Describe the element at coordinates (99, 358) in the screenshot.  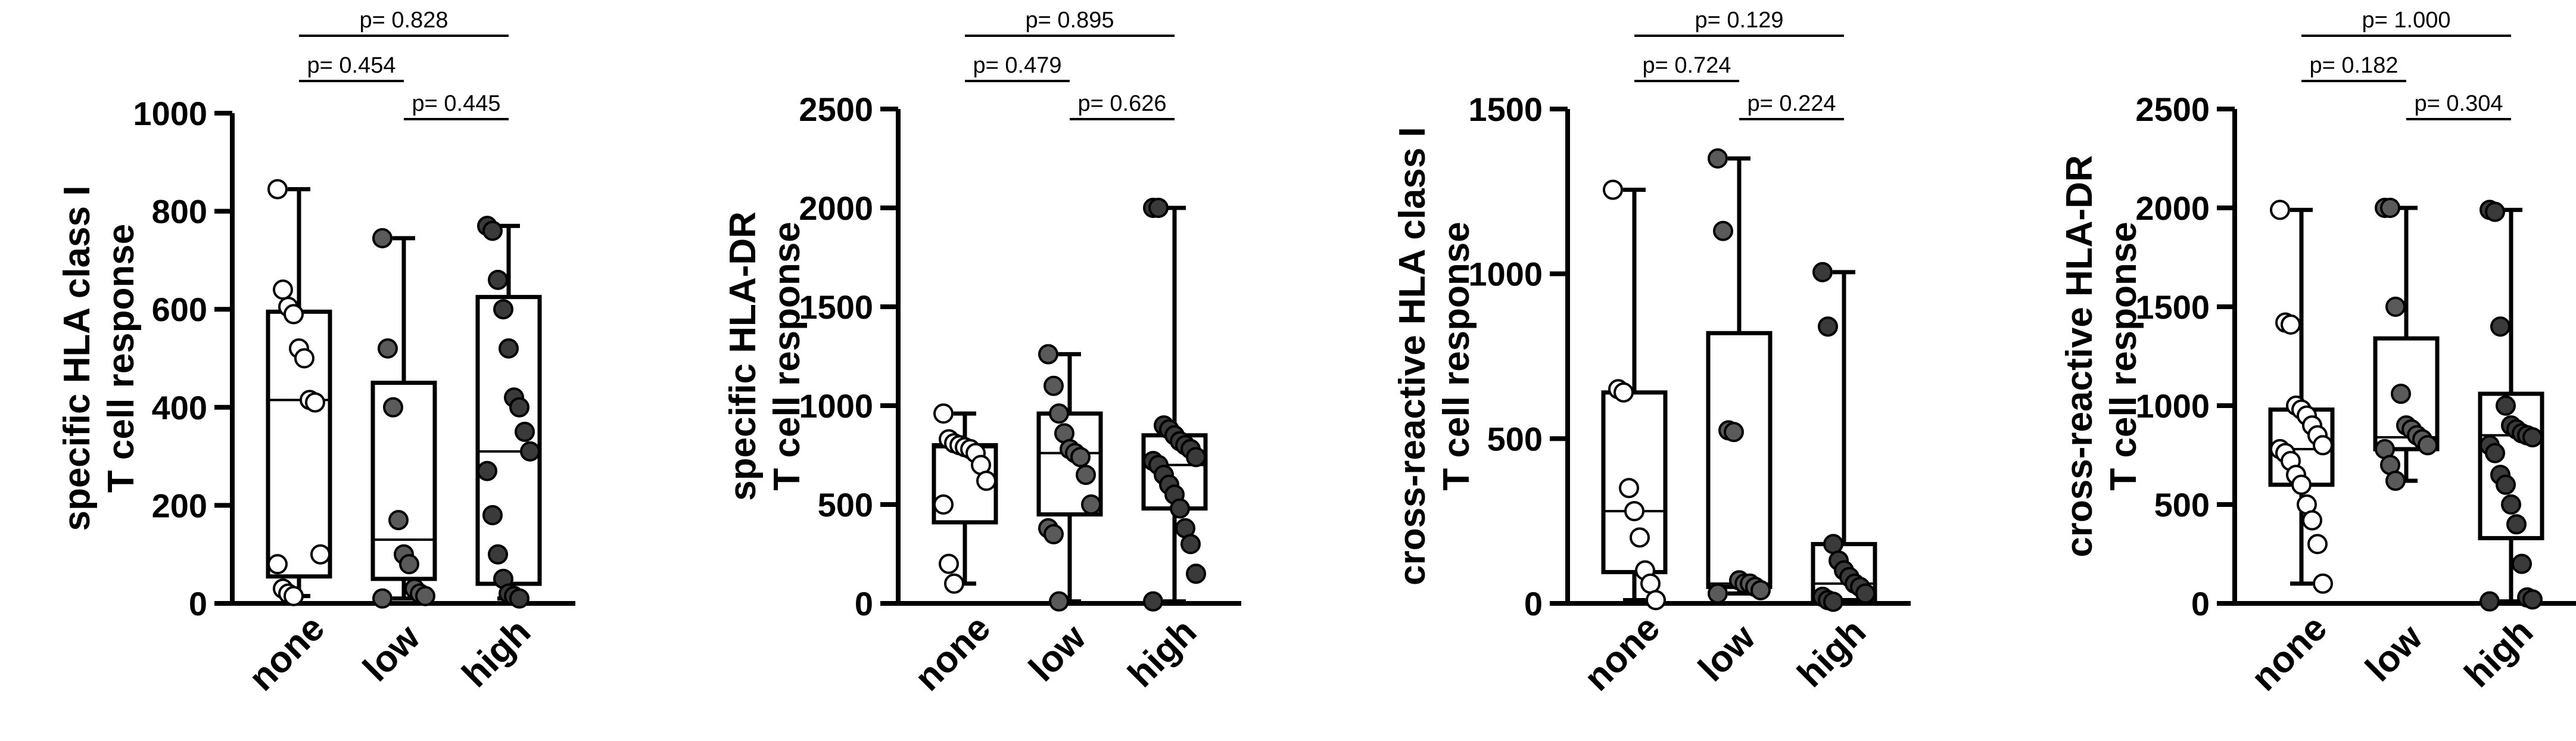
I see `y-axis-label: specific HLA class IT cell response` at that location.